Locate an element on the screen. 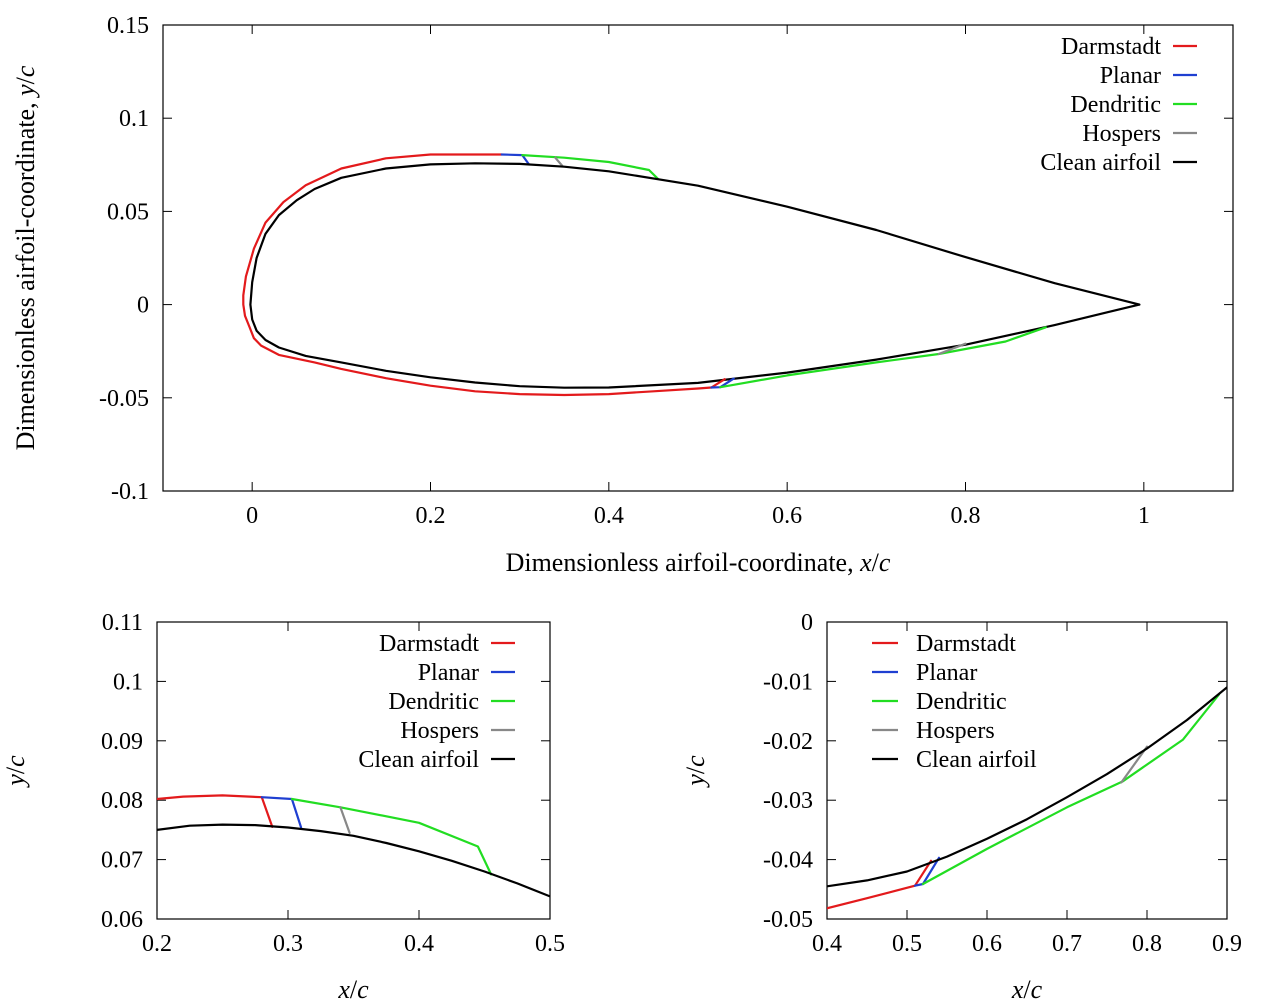 The image size is (1261, 1008). y-tick-label: 0.05 is located at coordinates (128, 212).